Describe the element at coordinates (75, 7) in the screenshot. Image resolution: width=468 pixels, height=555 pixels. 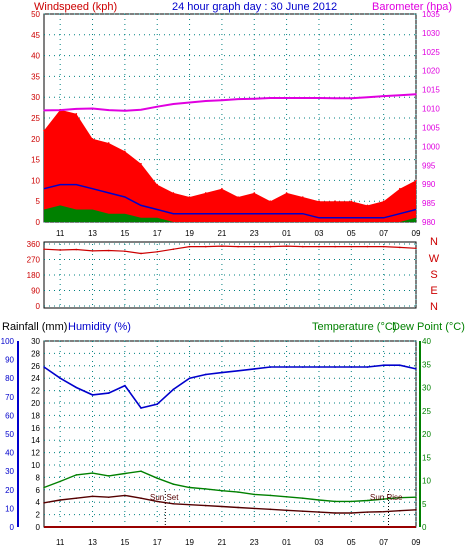
I see `windspeed-label: Windspeed (kph)` at that location.